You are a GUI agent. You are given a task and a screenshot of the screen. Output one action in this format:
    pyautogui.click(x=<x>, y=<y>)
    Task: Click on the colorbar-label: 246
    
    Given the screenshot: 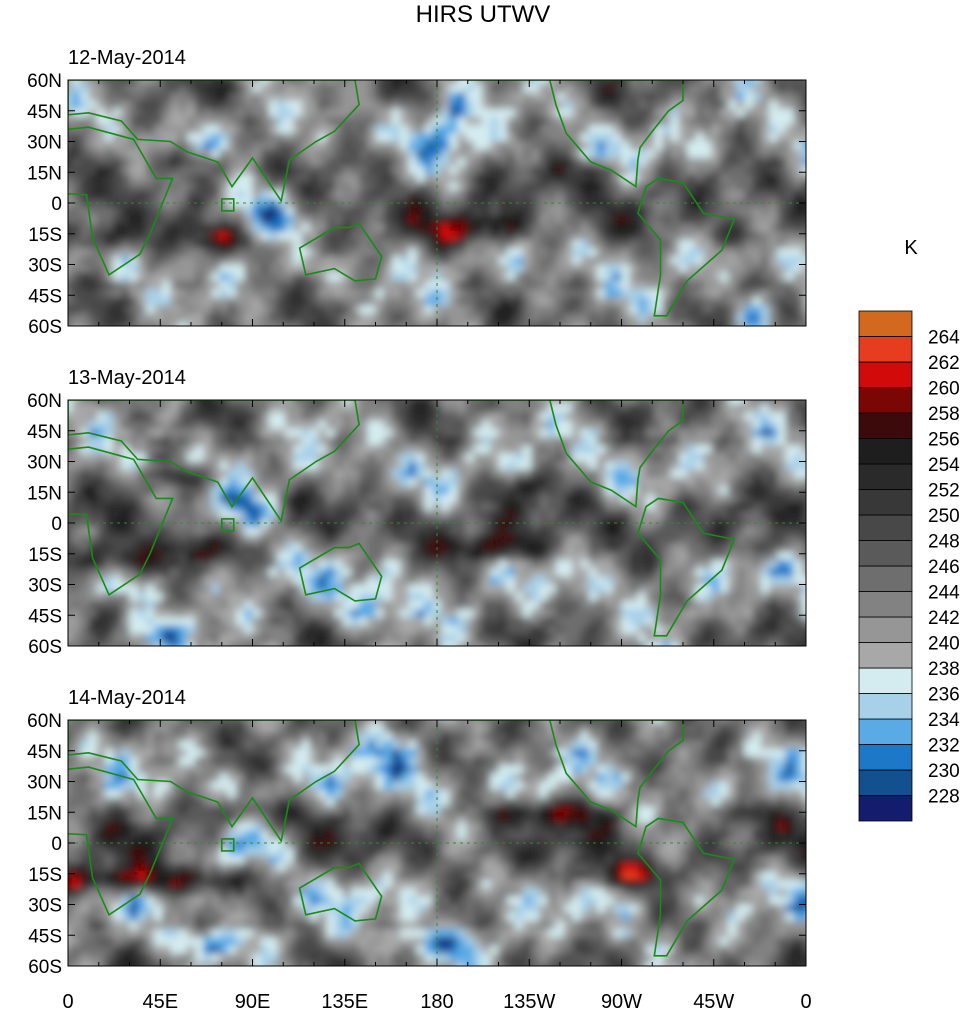 What is the action you would take?
    pyautogui.click(x=944, y=567)
    